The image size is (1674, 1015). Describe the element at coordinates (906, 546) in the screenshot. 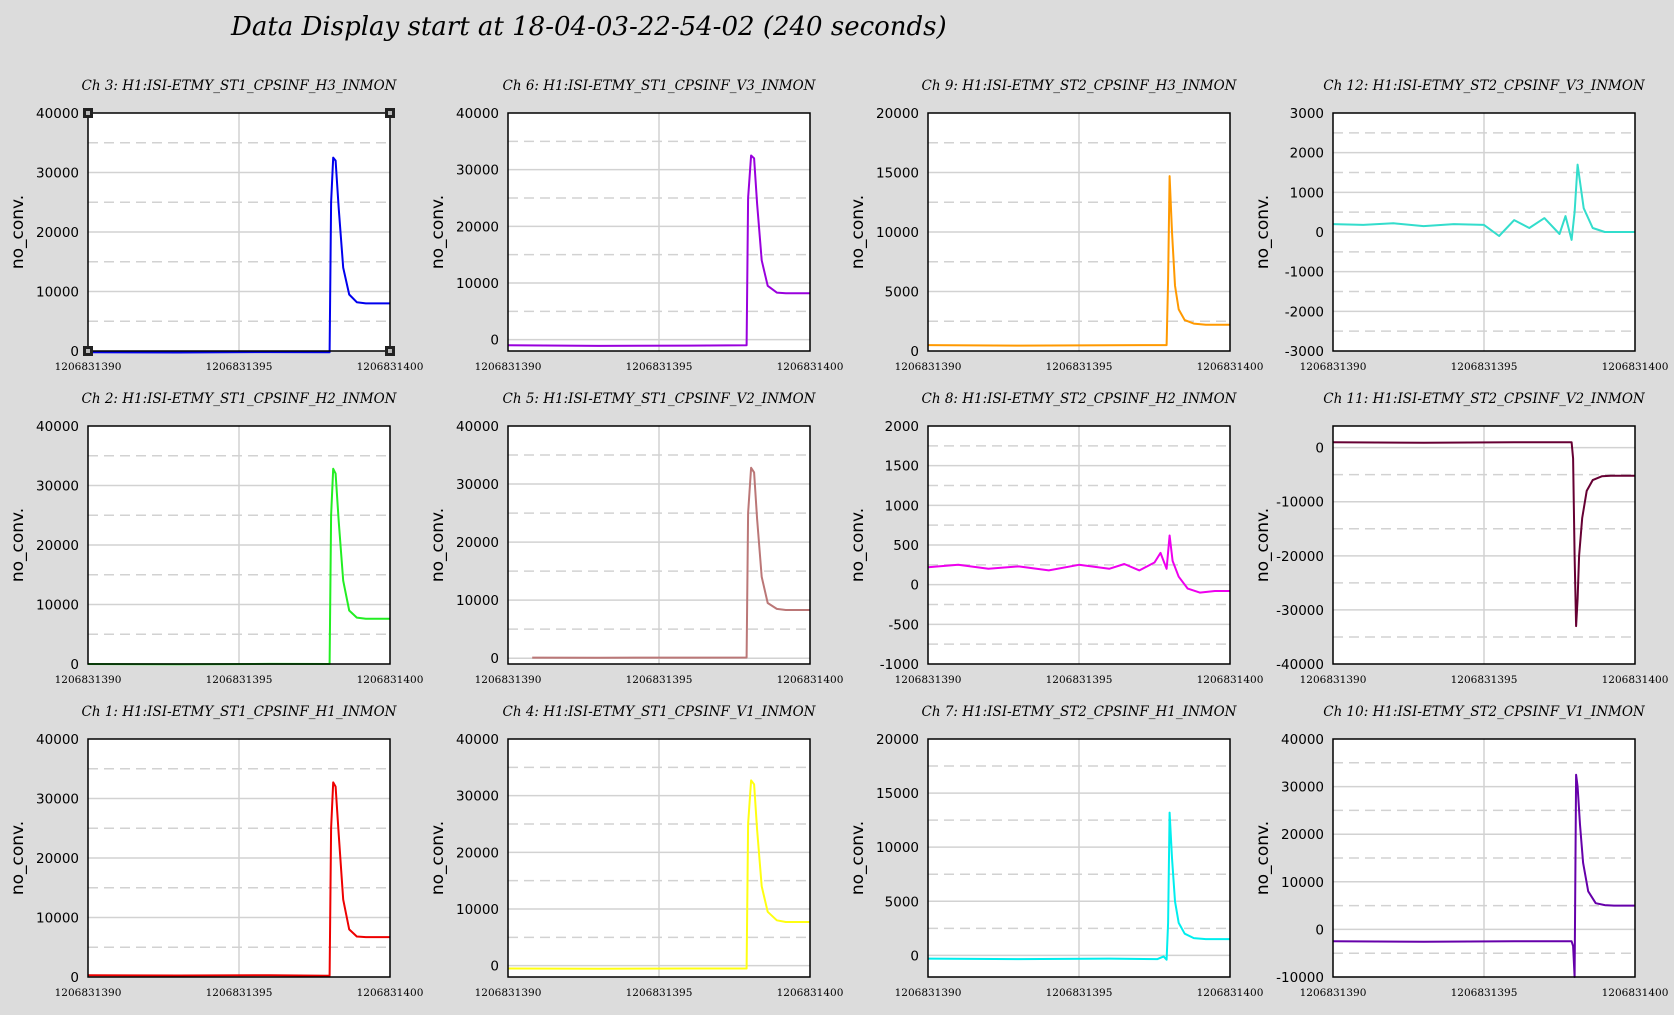

I see `y-tick-label: 500` at that location.